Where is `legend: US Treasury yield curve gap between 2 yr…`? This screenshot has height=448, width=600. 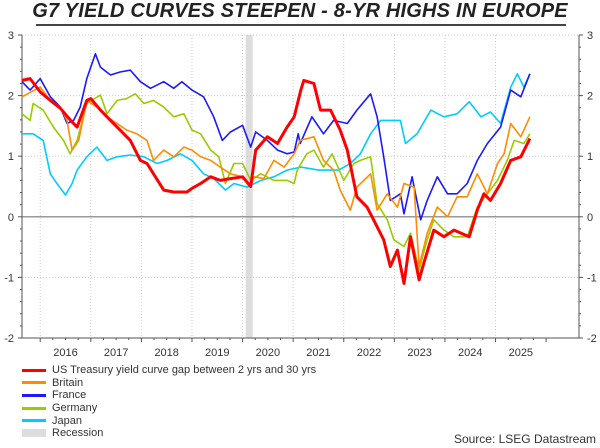
legend: US Treasury yield curve gap between 2 yr… is located at coordinates (169, 402).